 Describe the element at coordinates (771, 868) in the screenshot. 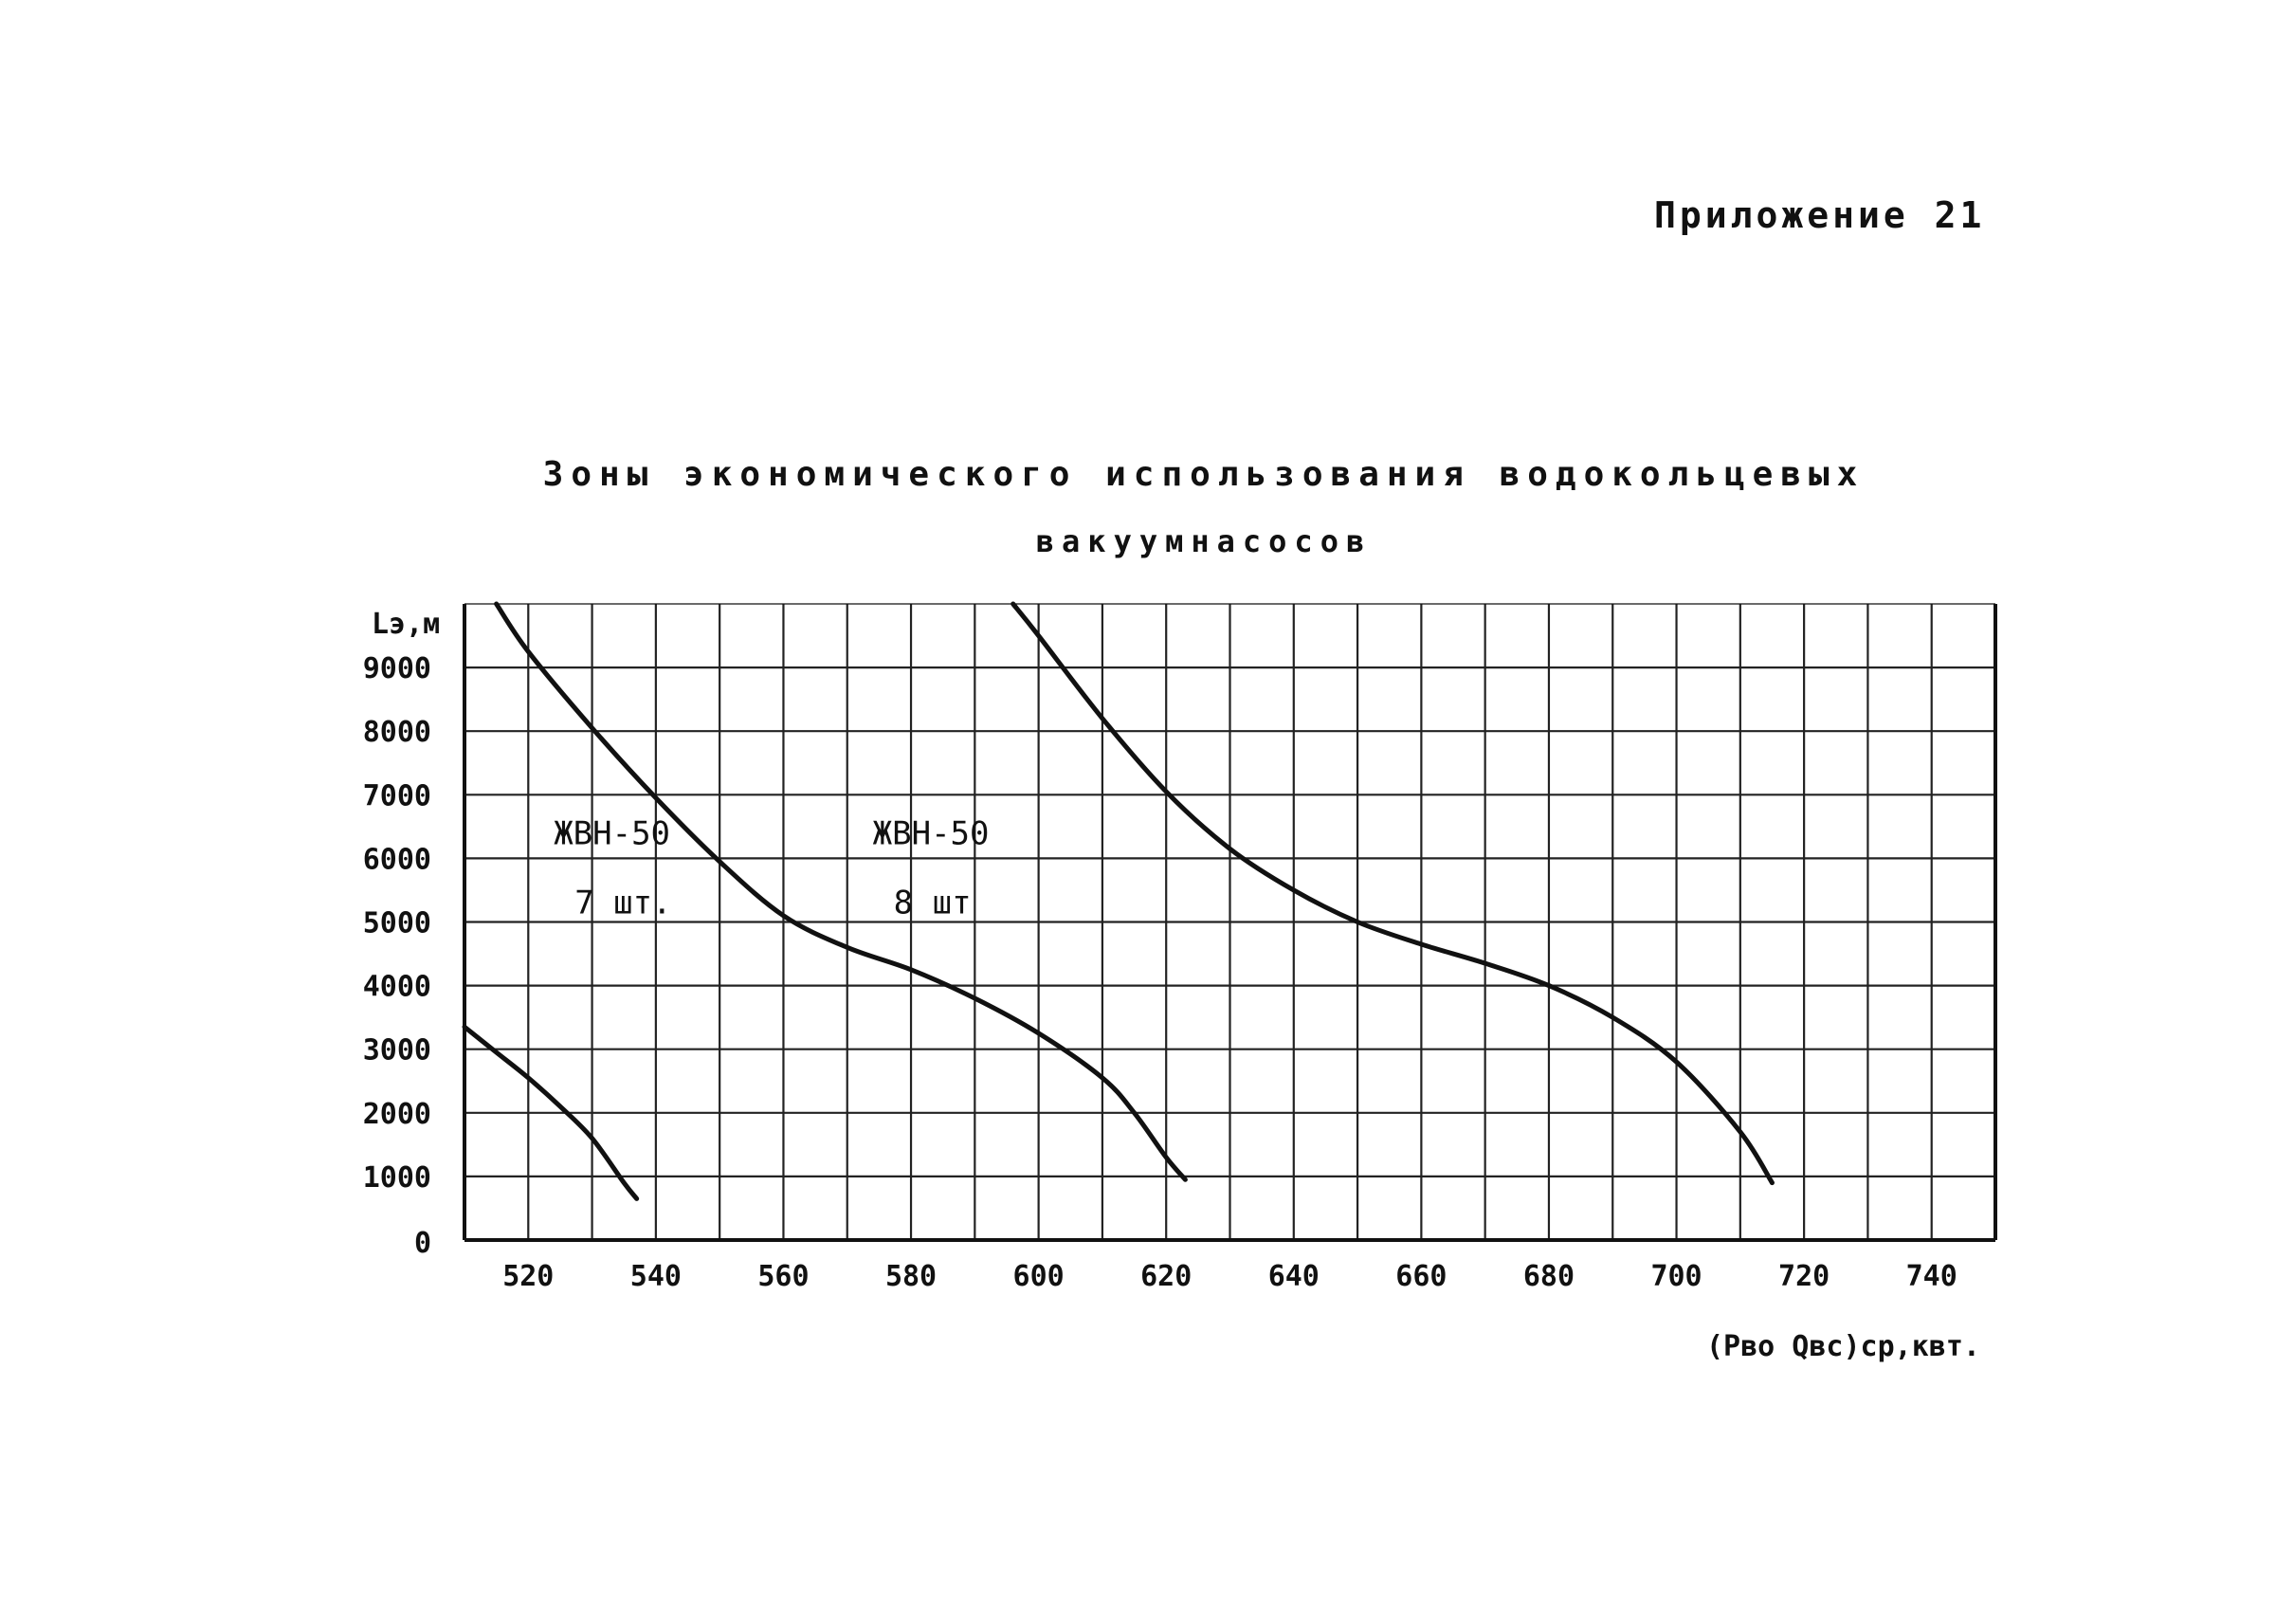

I see `annotations: ЖВН-50 7 шт. ЖВН-50 8 шт` at that location.